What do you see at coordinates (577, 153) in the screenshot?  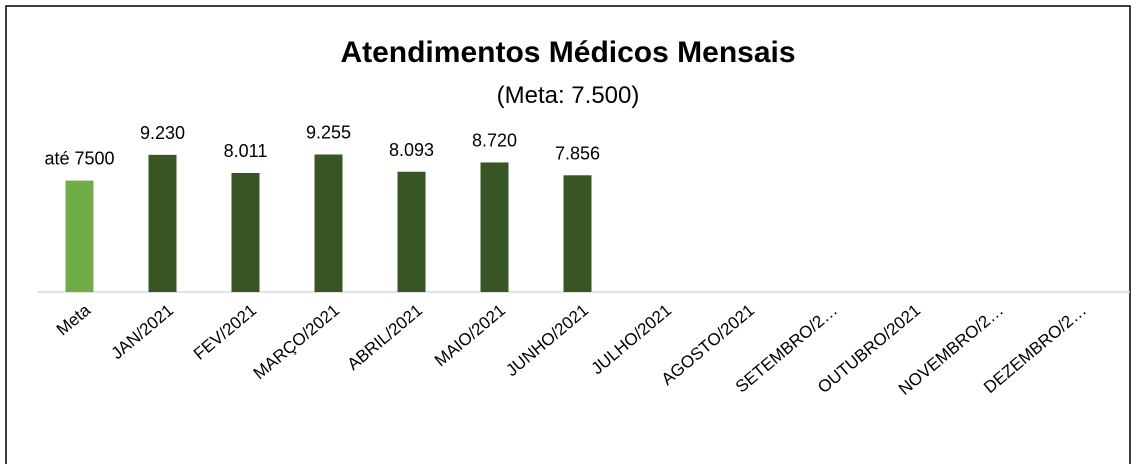 I see `value-label: 7.856` at bounding box center [577, 153].